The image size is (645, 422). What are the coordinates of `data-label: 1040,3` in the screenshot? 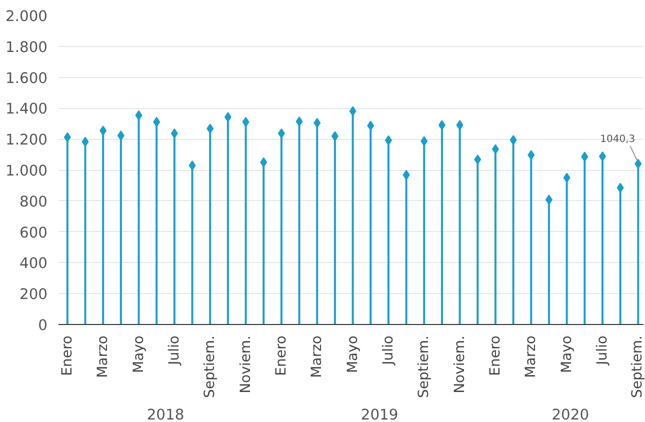 It's located at (618, 139).